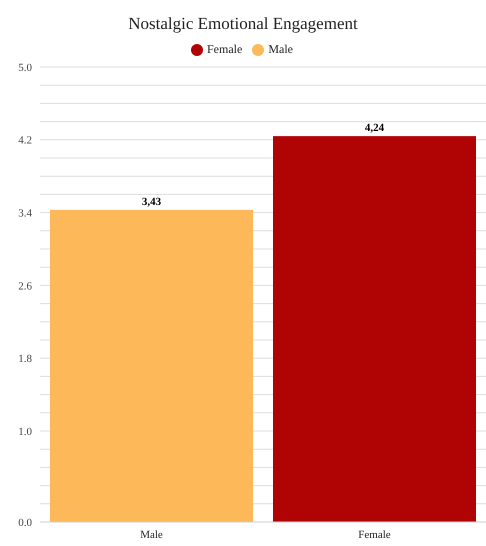 Image resolution: width=486 pixels, height=546 pixels. I want to click on y-tick-label: 1.8, so click(25, 359).